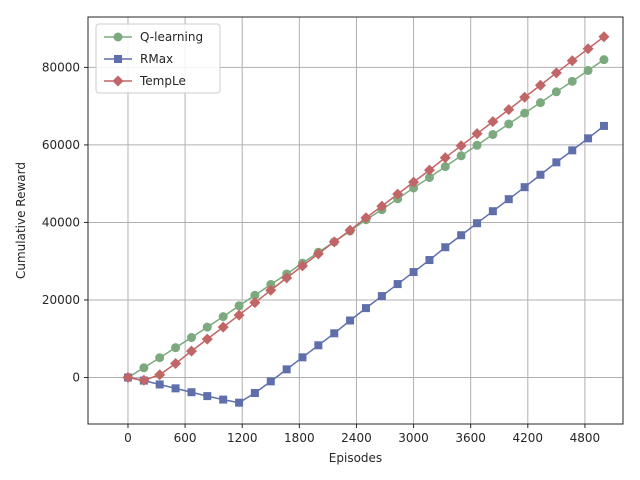 The height and width of the screenshot is (480, 640). What do you see at coordinates (61, 222) in the screenshot?
I see `y-tick-label: 40000` at bounding box center [61, 222].